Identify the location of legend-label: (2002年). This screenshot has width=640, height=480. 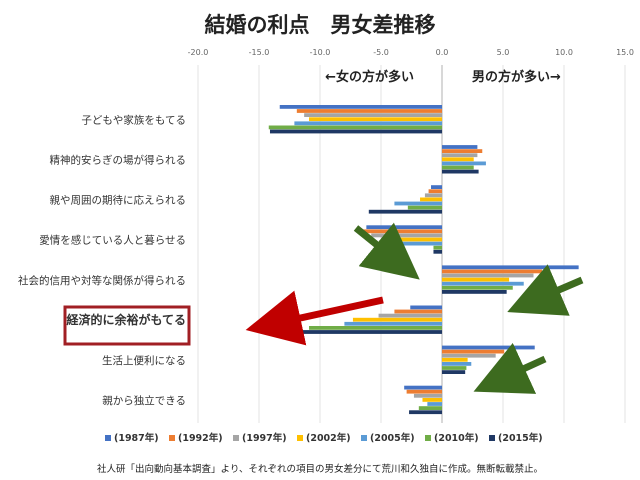
(328, 438).